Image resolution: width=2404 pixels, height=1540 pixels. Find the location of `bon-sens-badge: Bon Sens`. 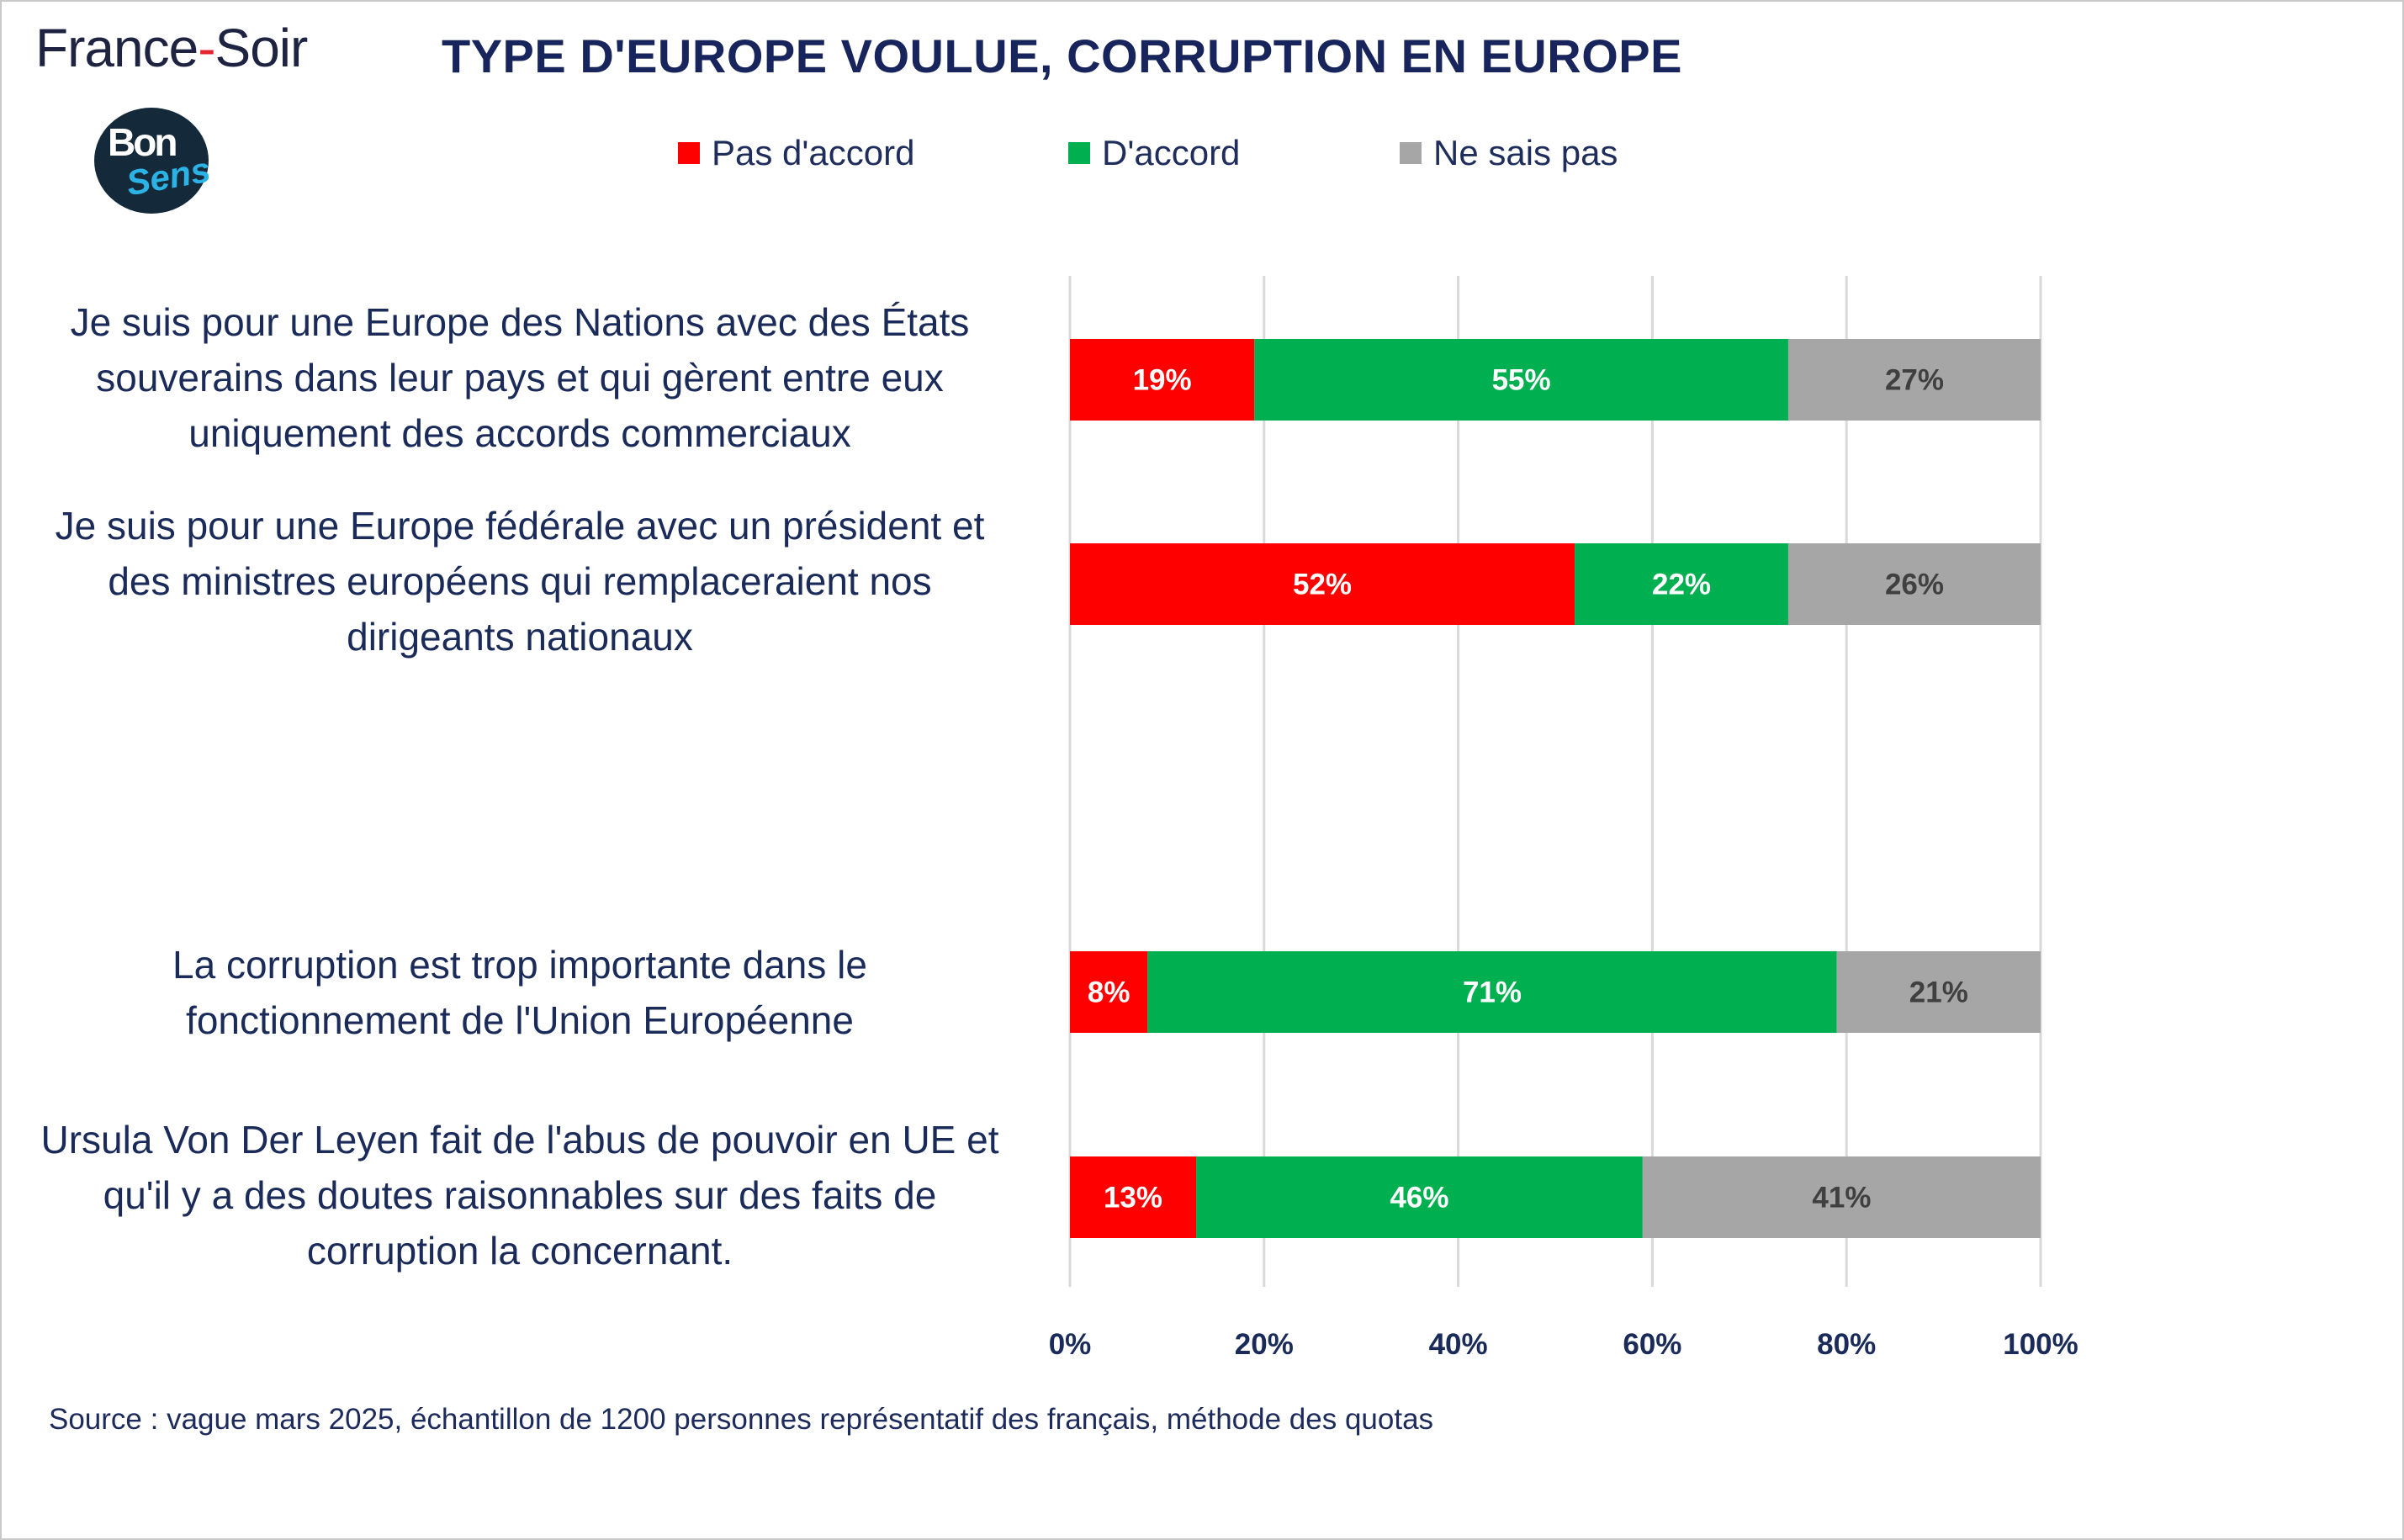

bon-sens-badge: Bon Sens is located at coordinates (154, 161).